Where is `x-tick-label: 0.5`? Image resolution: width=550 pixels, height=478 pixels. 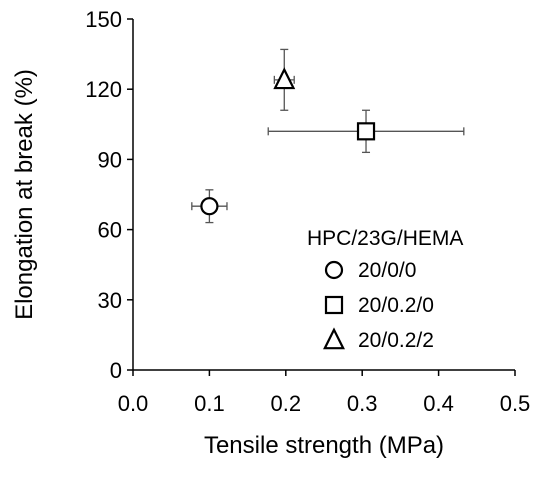 x-tick-label: 0.5 is located at coordinates (515, 403).